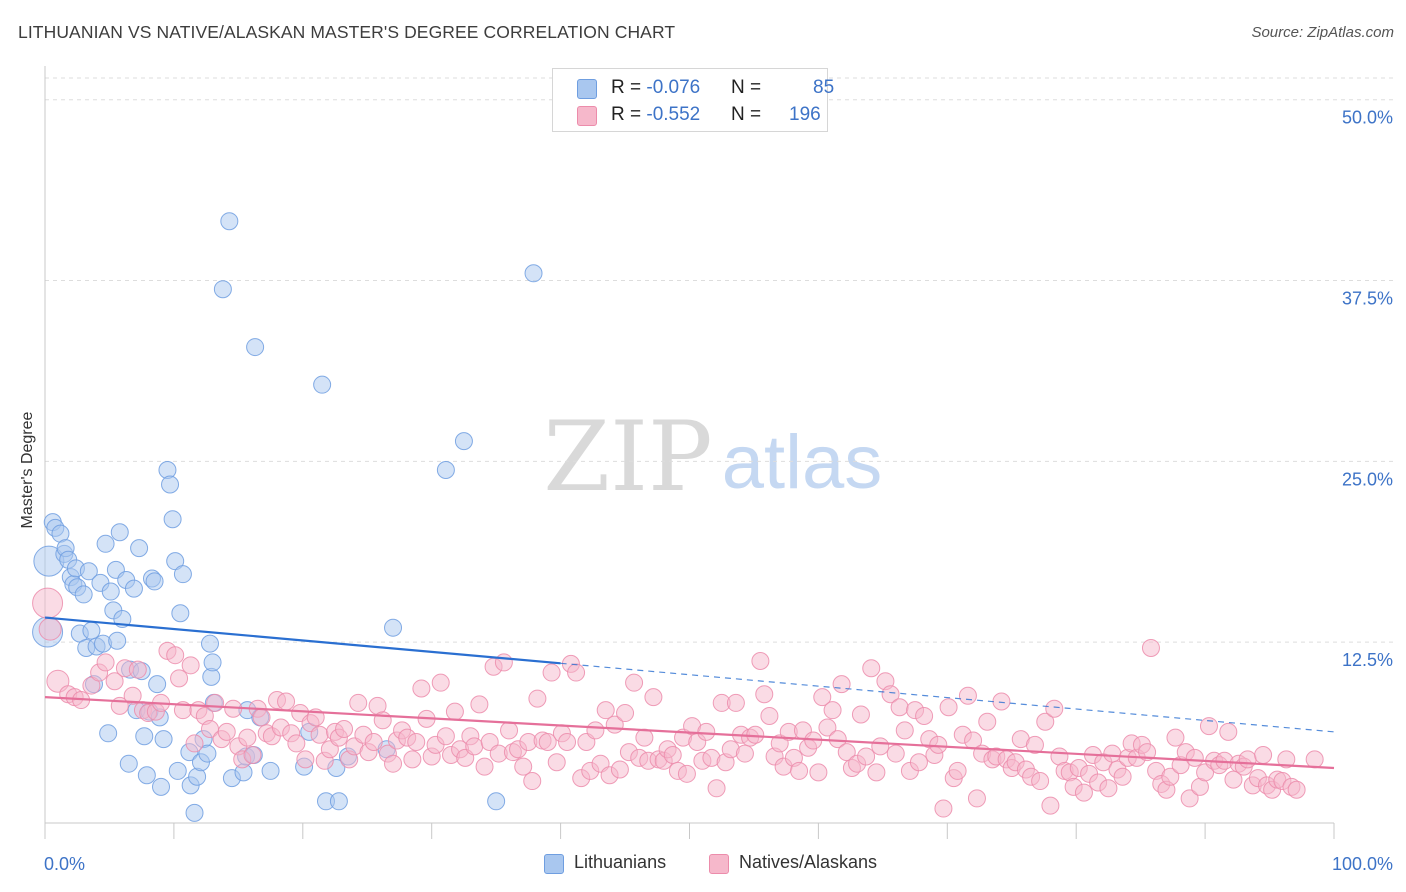  Describe the element at coordinates (802, 462) in the screenshot. I see `watermark-atlas: atlas` at that location.